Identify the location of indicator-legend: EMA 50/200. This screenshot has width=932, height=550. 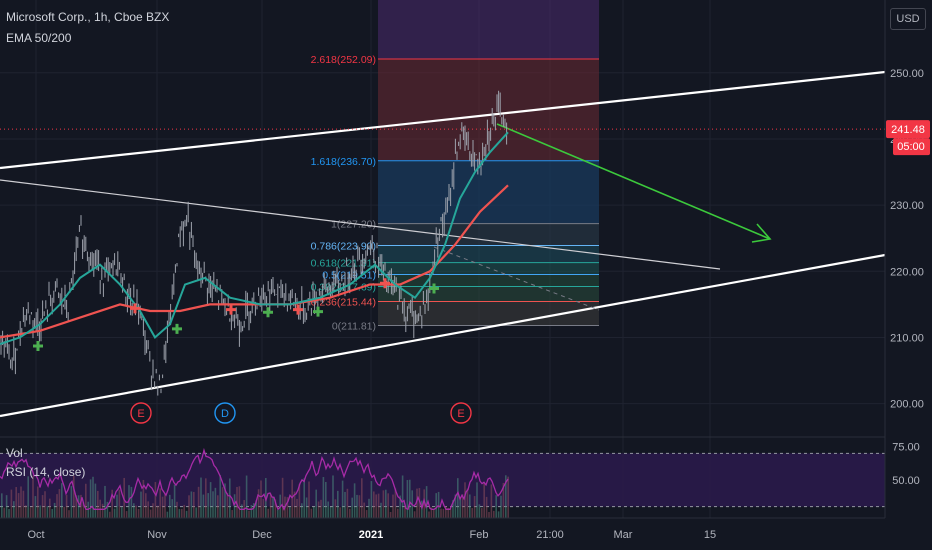
(39, 38).